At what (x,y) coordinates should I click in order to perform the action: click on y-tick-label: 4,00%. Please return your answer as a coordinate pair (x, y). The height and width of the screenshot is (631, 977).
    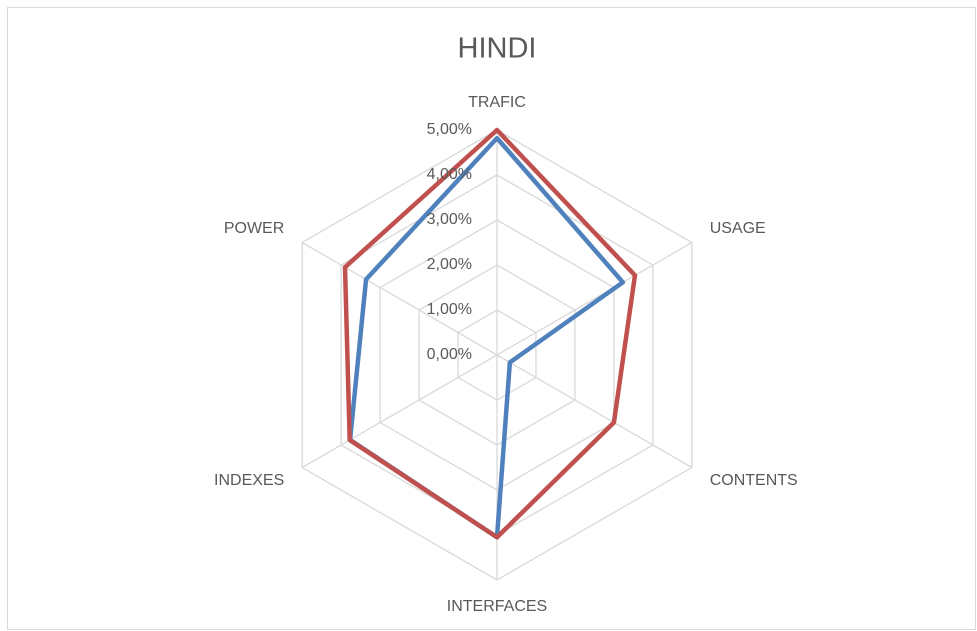
    Looking at the image, I should click on (449, 174).